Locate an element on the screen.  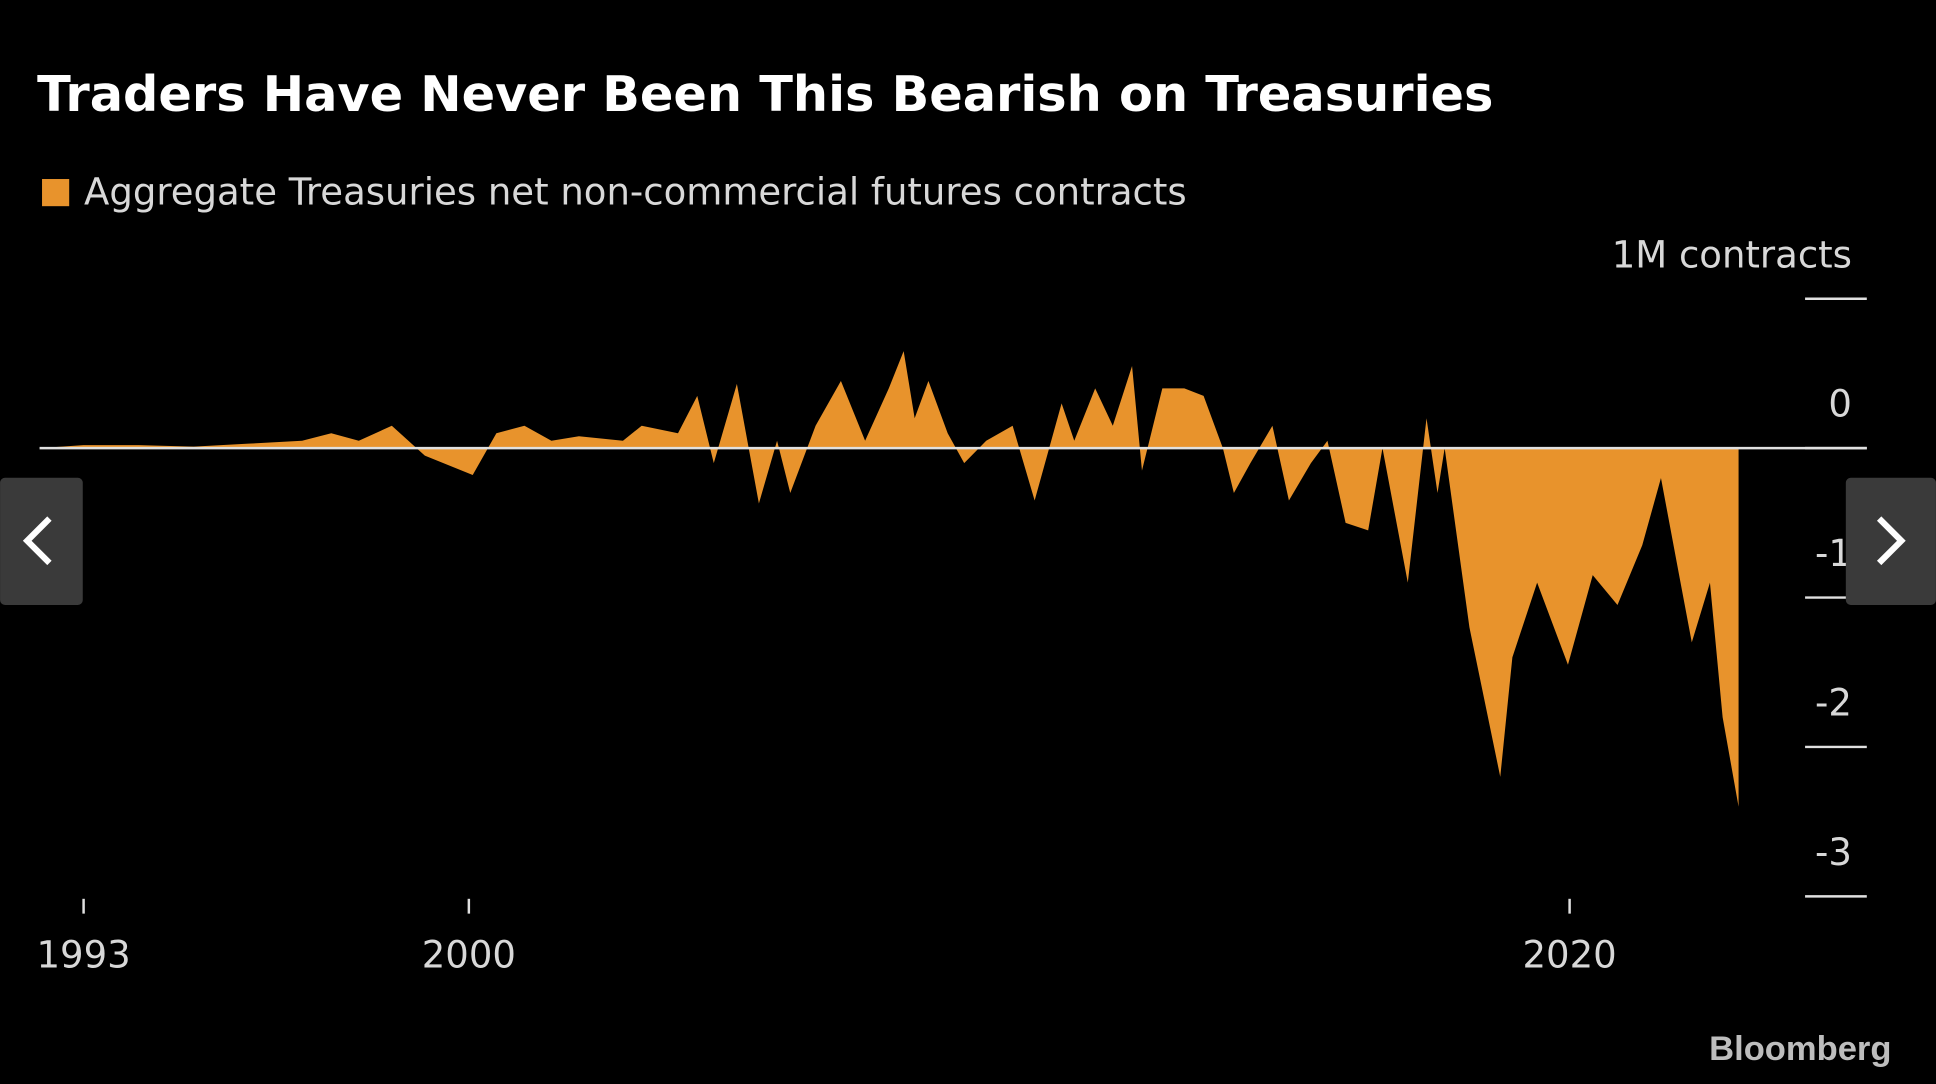
next-button-bg is located at coordinates (1890, 541).